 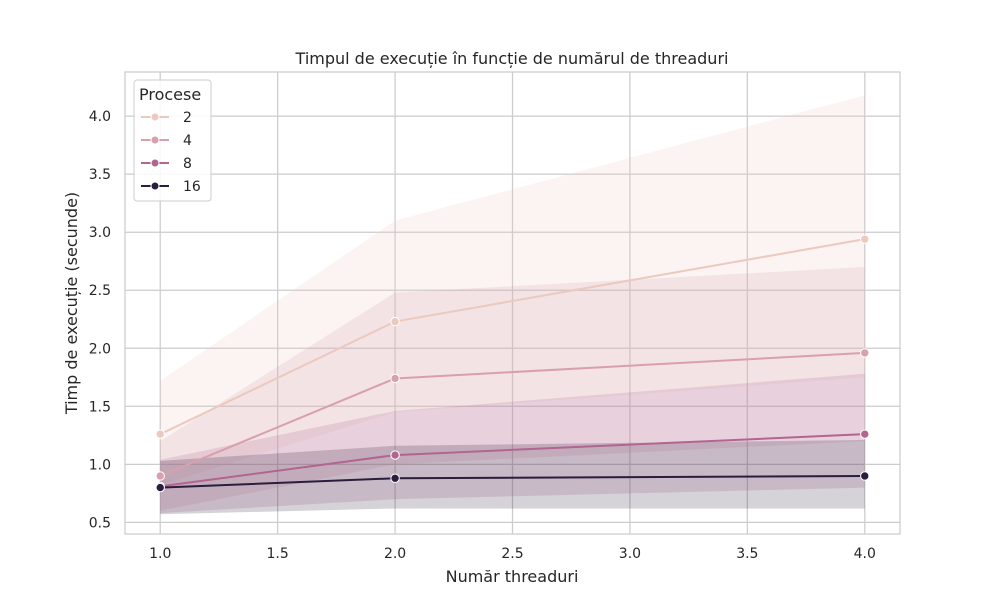 What do you see at coordinates (71, 303) in the screenshot?
I see `y-axis-label: Timp de execuție (secunde)` at bounding box center [71, 303].